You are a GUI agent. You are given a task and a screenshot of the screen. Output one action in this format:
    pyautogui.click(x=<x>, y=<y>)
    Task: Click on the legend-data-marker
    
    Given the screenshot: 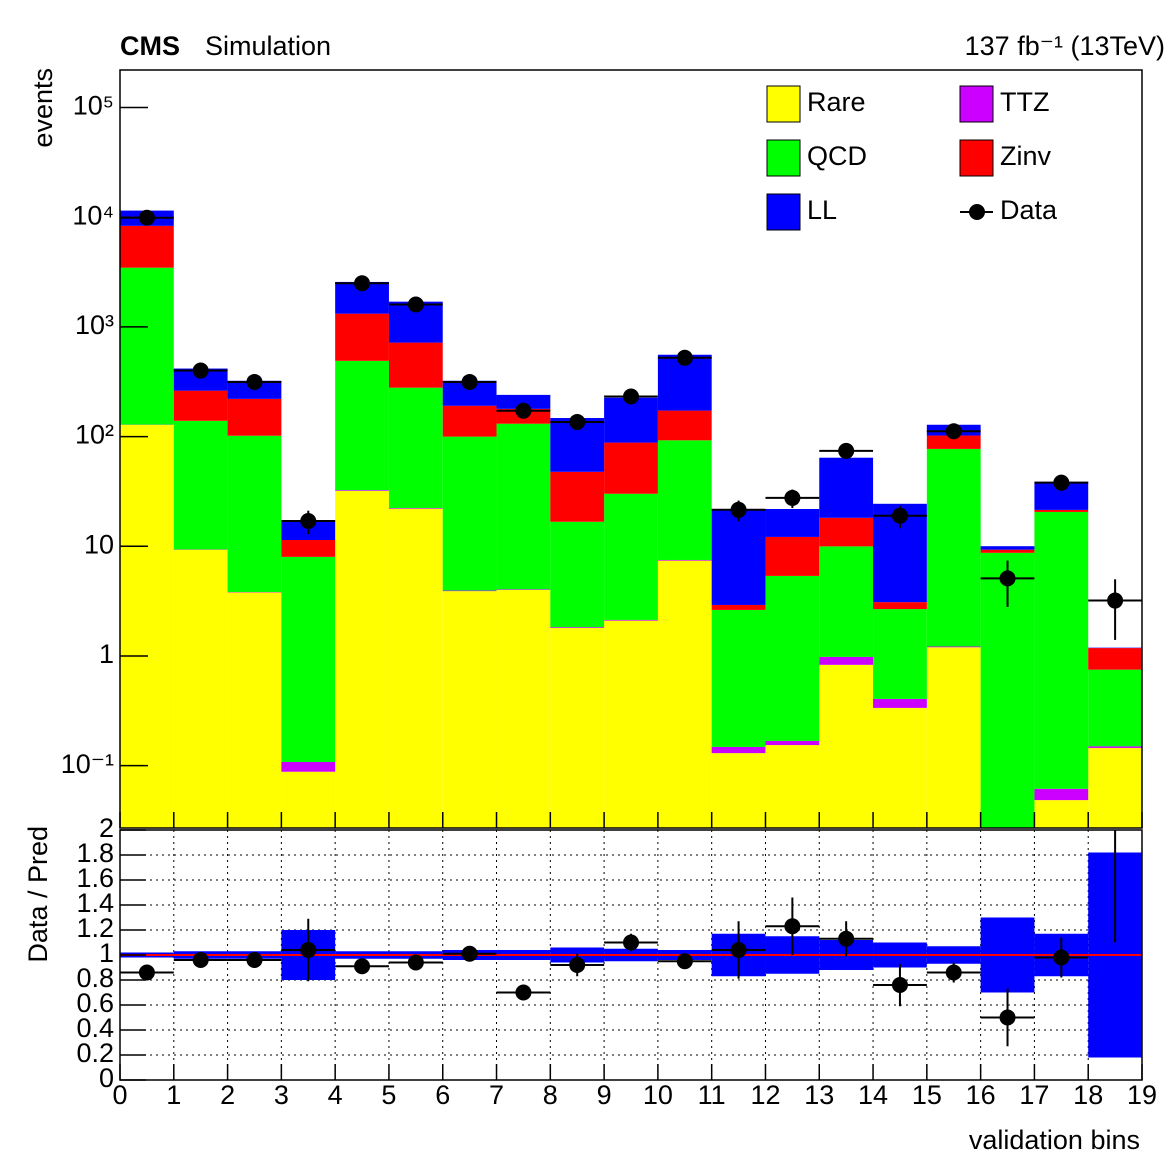 What is the action you would take?
    pyautogui.click(x=977, y=212)
    